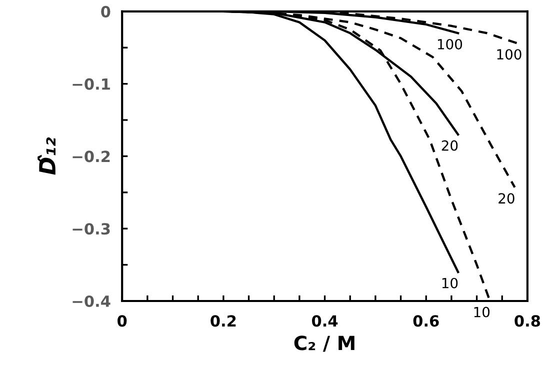 The image size is (550, 381). I want to click on y-tick-label: −0.1, so click(91, 84).